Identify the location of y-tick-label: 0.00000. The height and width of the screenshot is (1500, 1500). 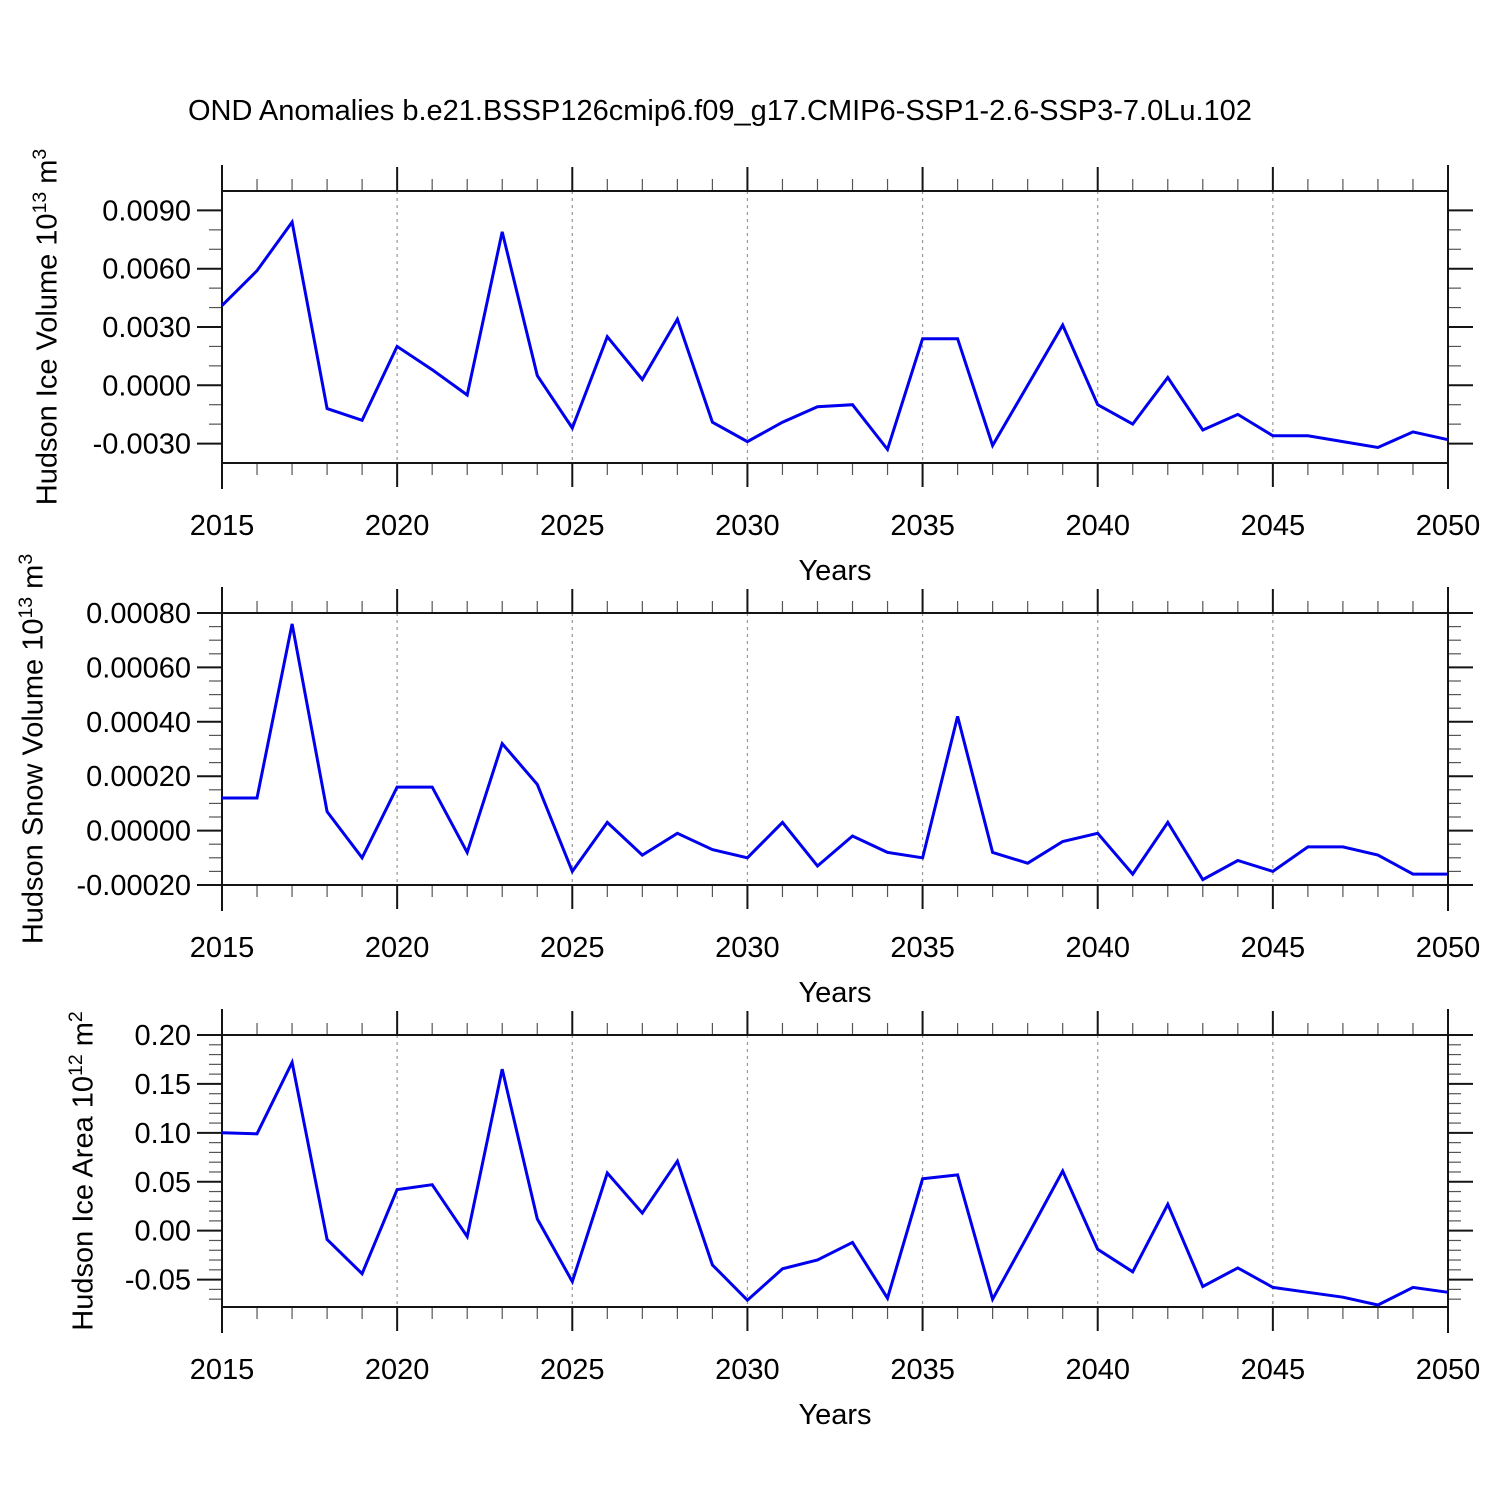
(138, 832).